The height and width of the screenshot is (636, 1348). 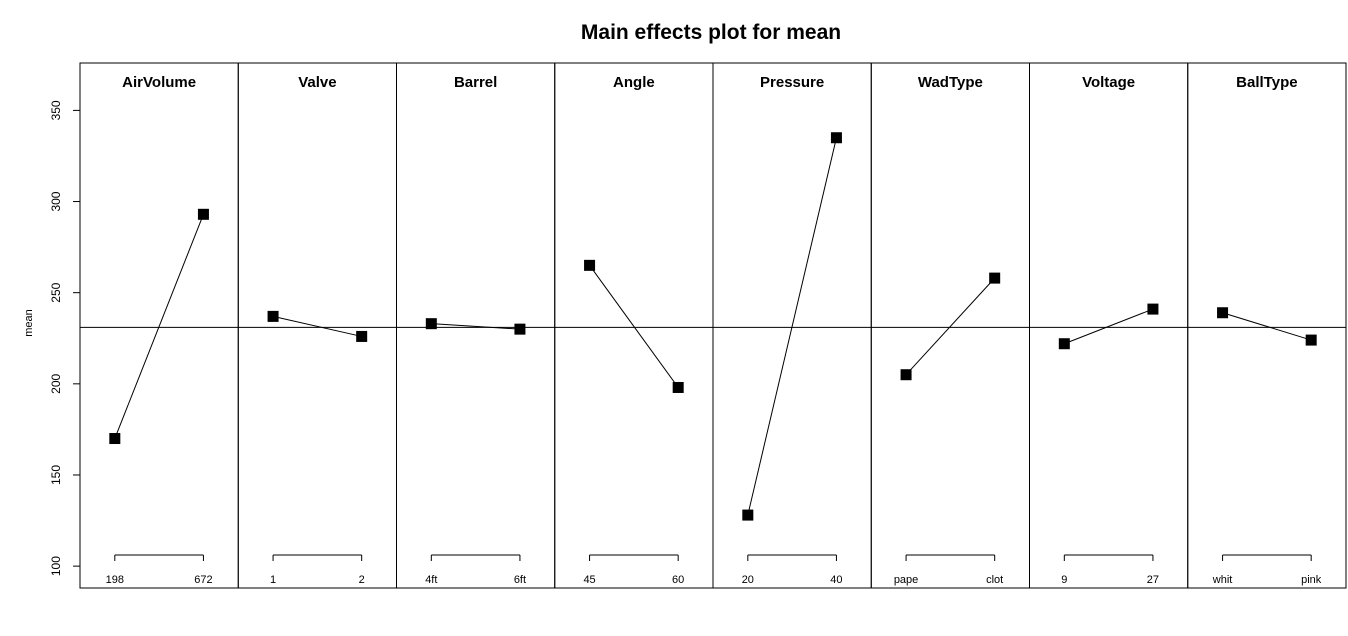 What do you see at coordinates (520, 580) in the screenshot?
I see `x-tick-label: 6ft` at bounding box center [520, 580].